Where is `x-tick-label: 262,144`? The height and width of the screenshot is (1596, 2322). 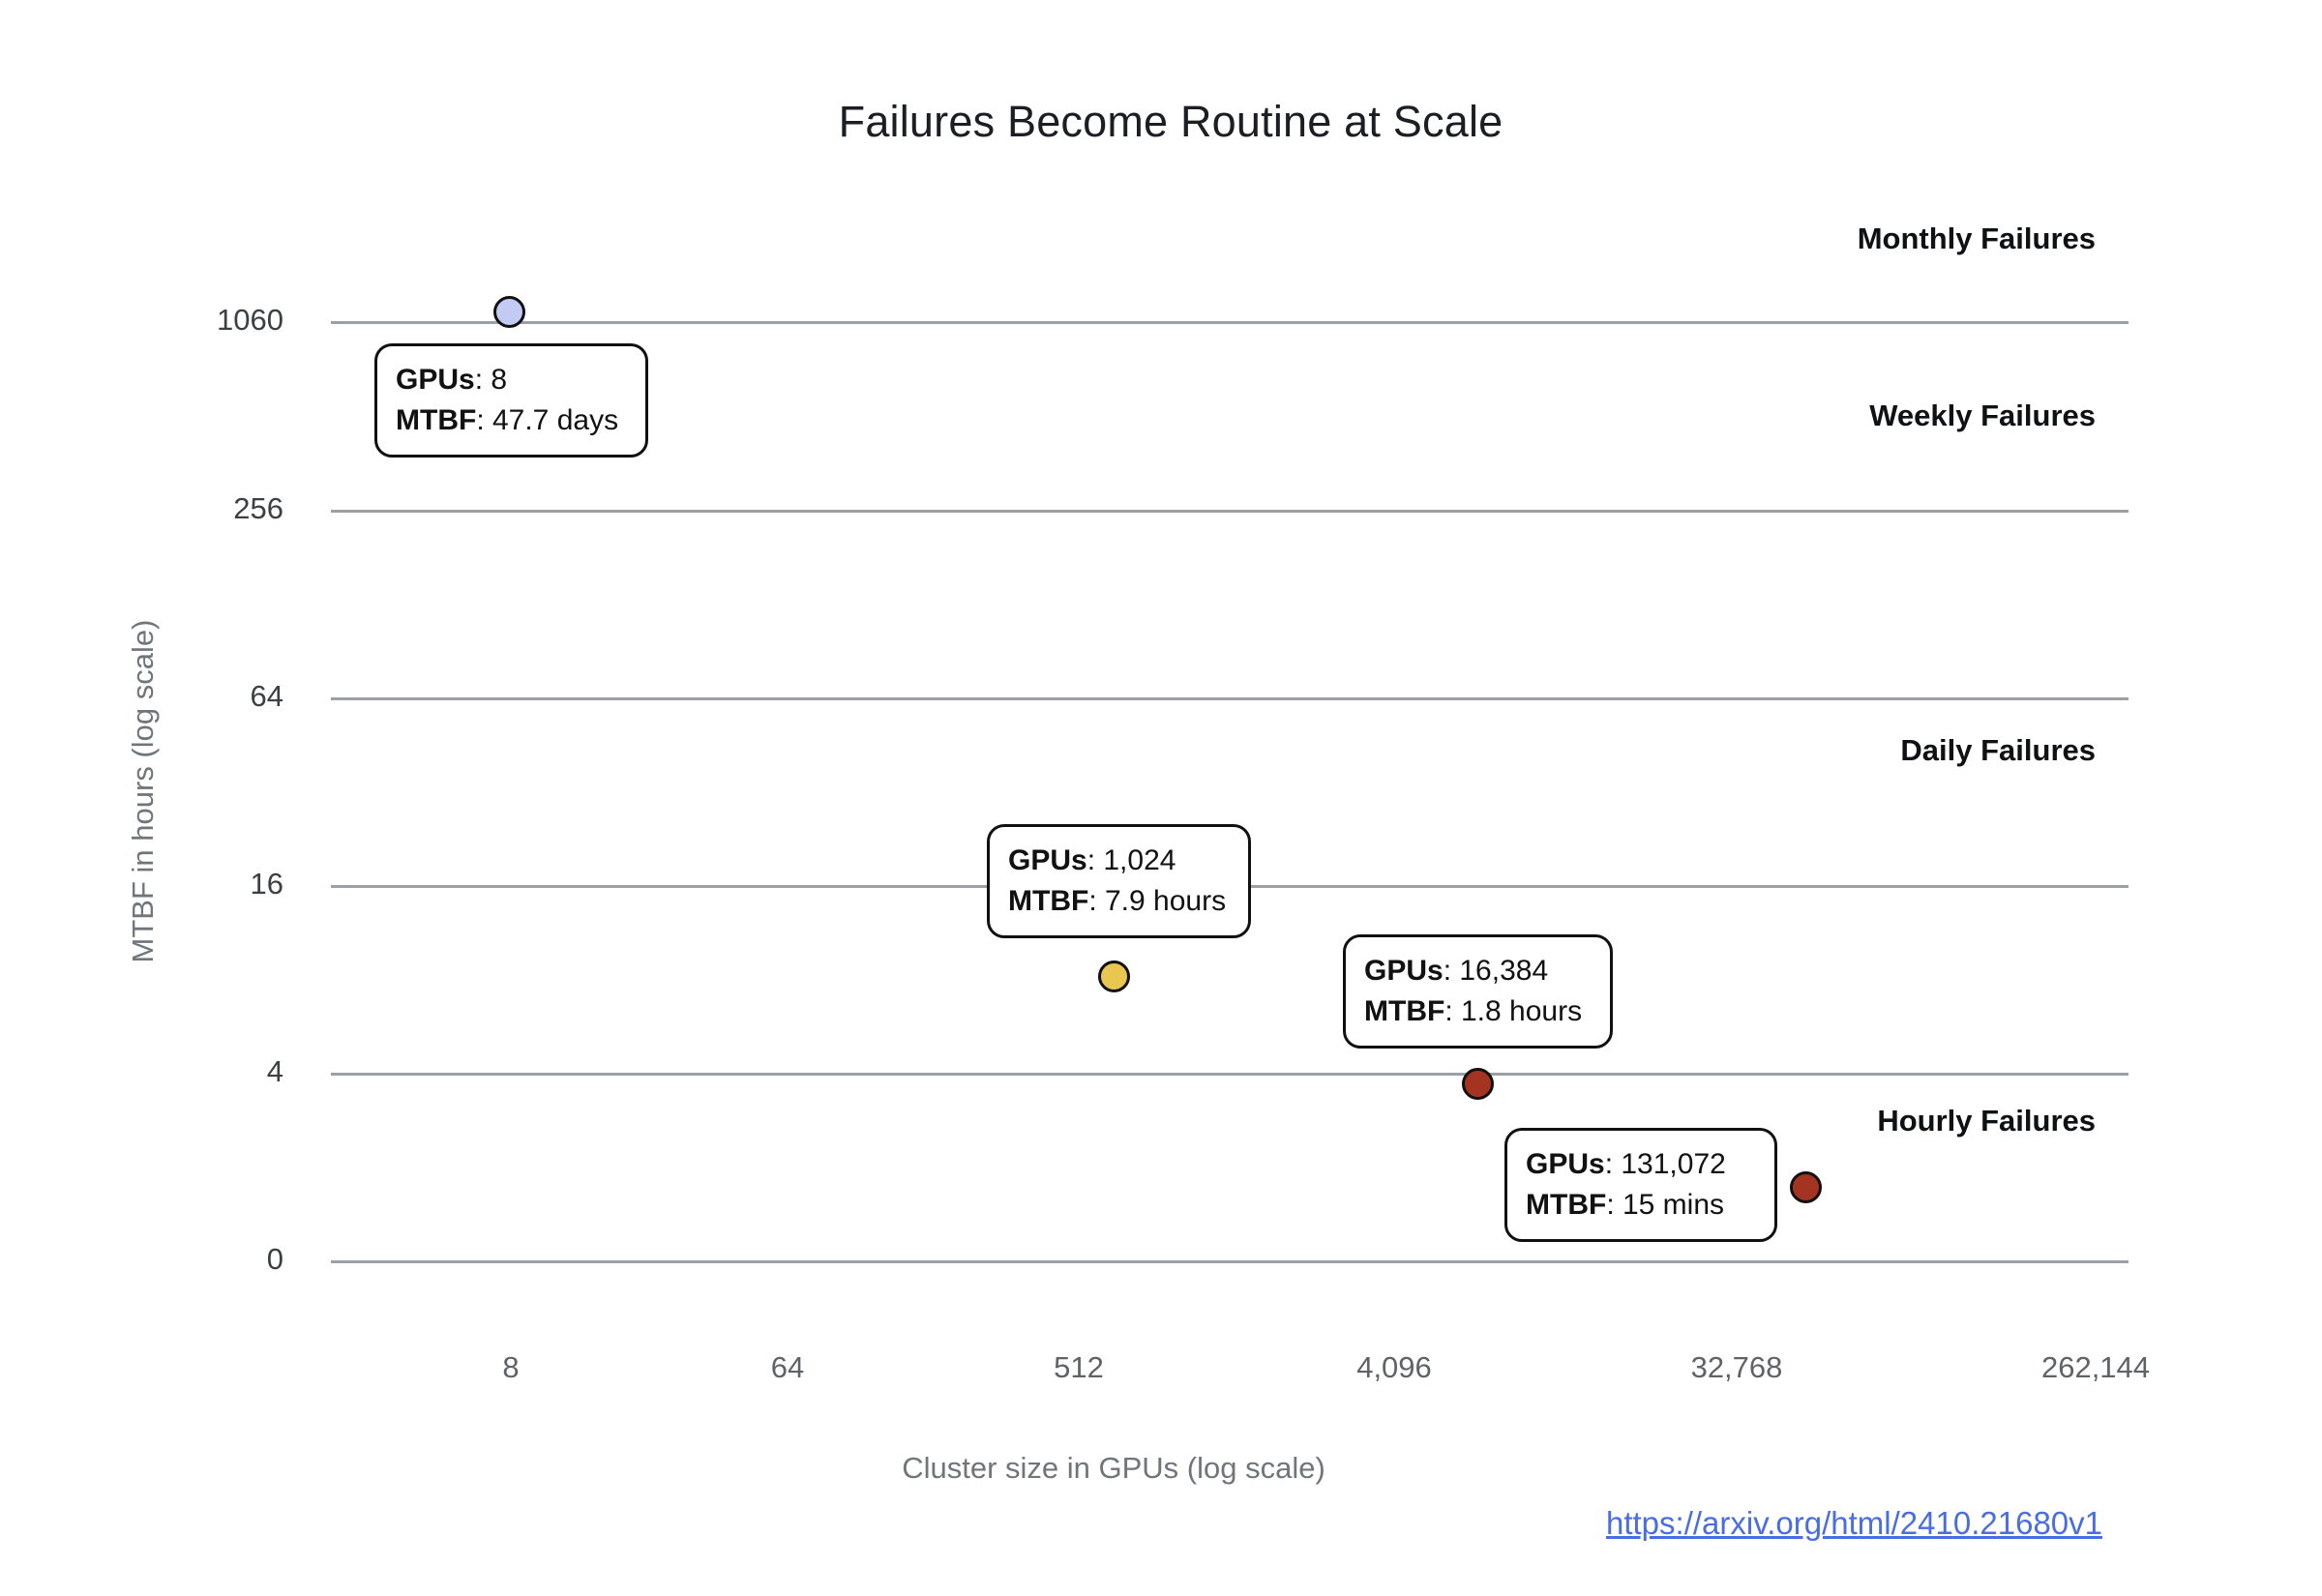
x-tick-label: 262,144 is located at coordinates (2095, 1367).